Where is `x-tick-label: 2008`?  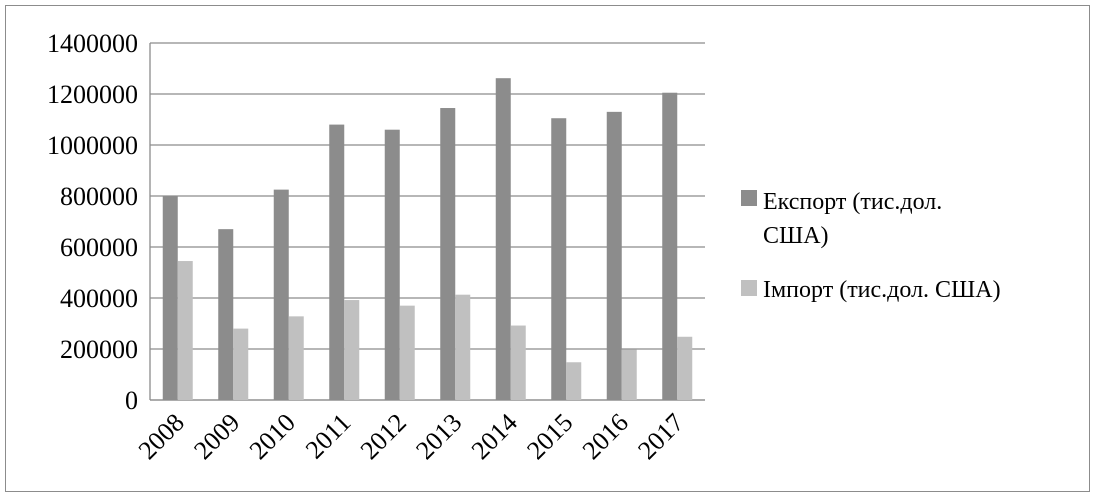 x-tick-label: 2008 is located at coordinates (161, 436).